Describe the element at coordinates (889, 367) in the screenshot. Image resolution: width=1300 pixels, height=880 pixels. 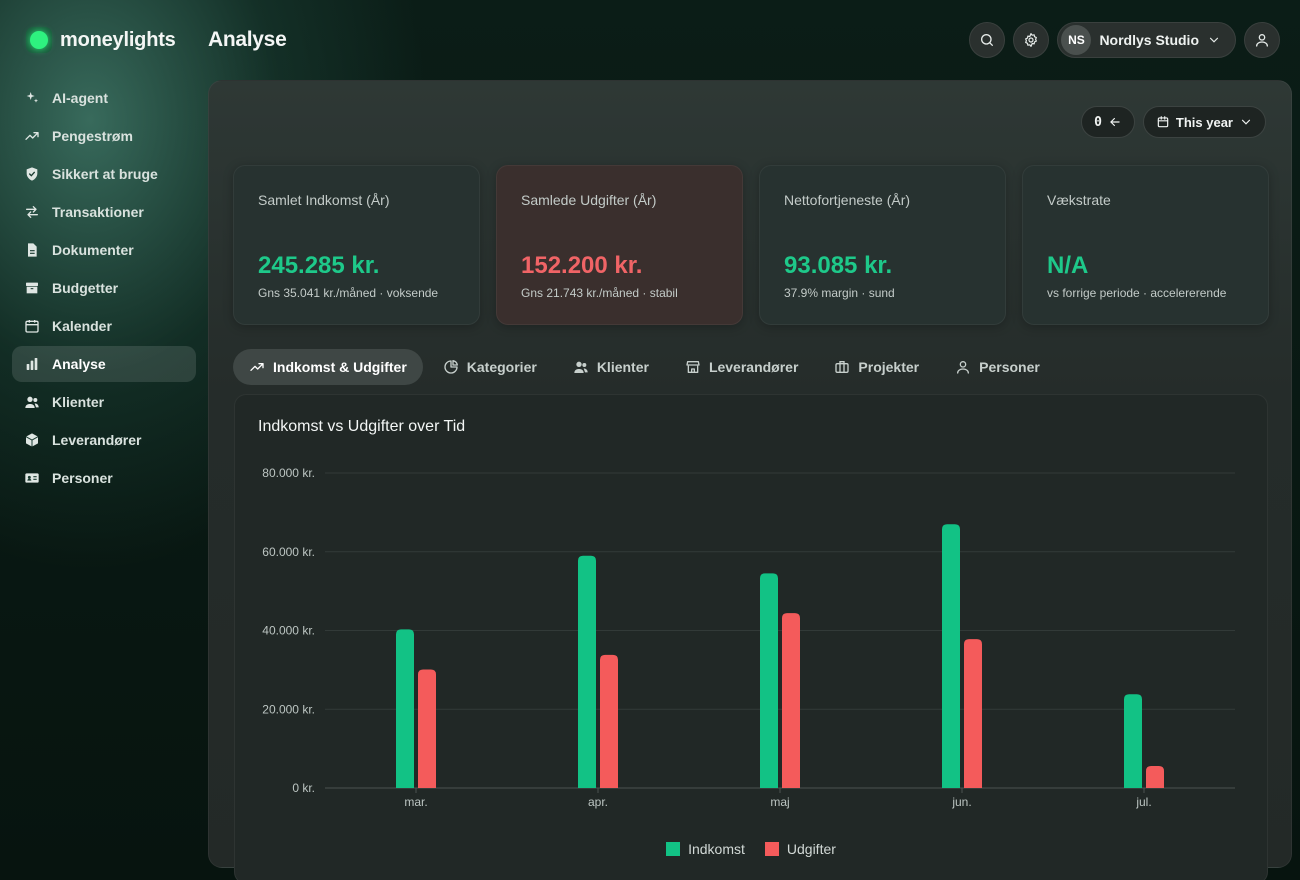
I see `tab-label: Projekter` at that location.